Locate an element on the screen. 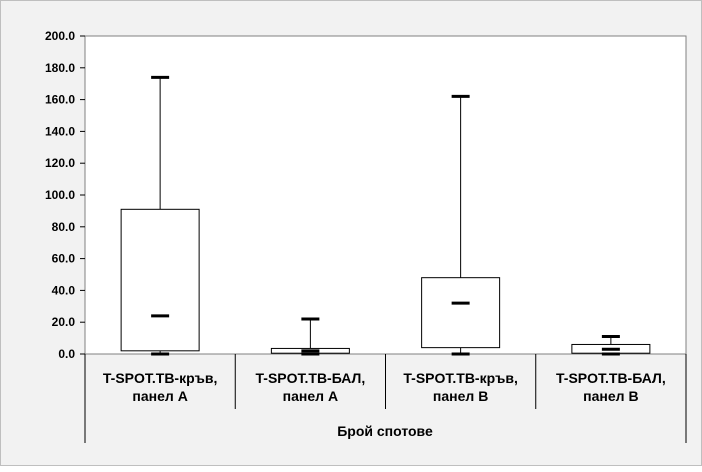 Image resolution: width=702 pixels, height=472 pixels. y-tick-label: 60.0 is located at coordinates (64, 259).